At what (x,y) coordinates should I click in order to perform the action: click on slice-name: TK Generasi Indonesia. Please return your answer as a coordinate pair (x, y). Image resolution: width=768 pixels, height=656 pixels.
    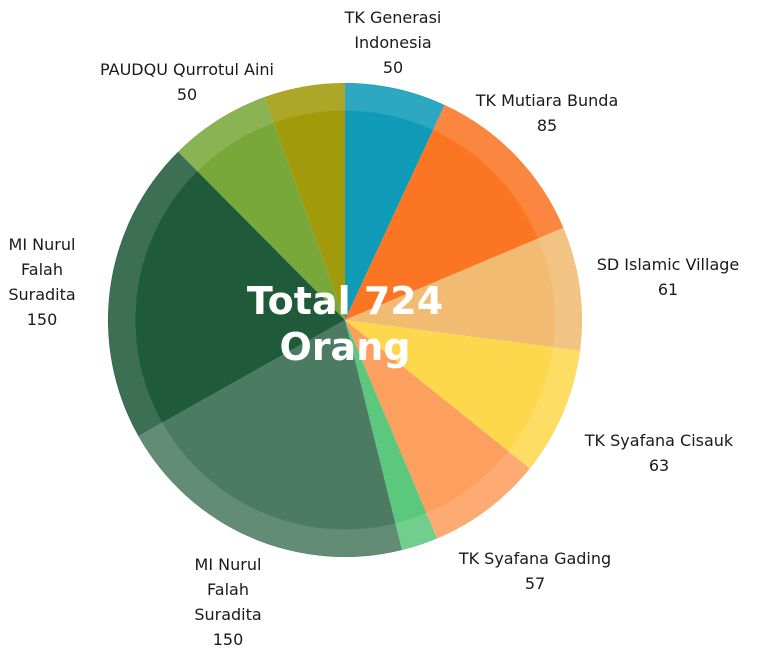
    Looking at the image, I should click on (393, 30).